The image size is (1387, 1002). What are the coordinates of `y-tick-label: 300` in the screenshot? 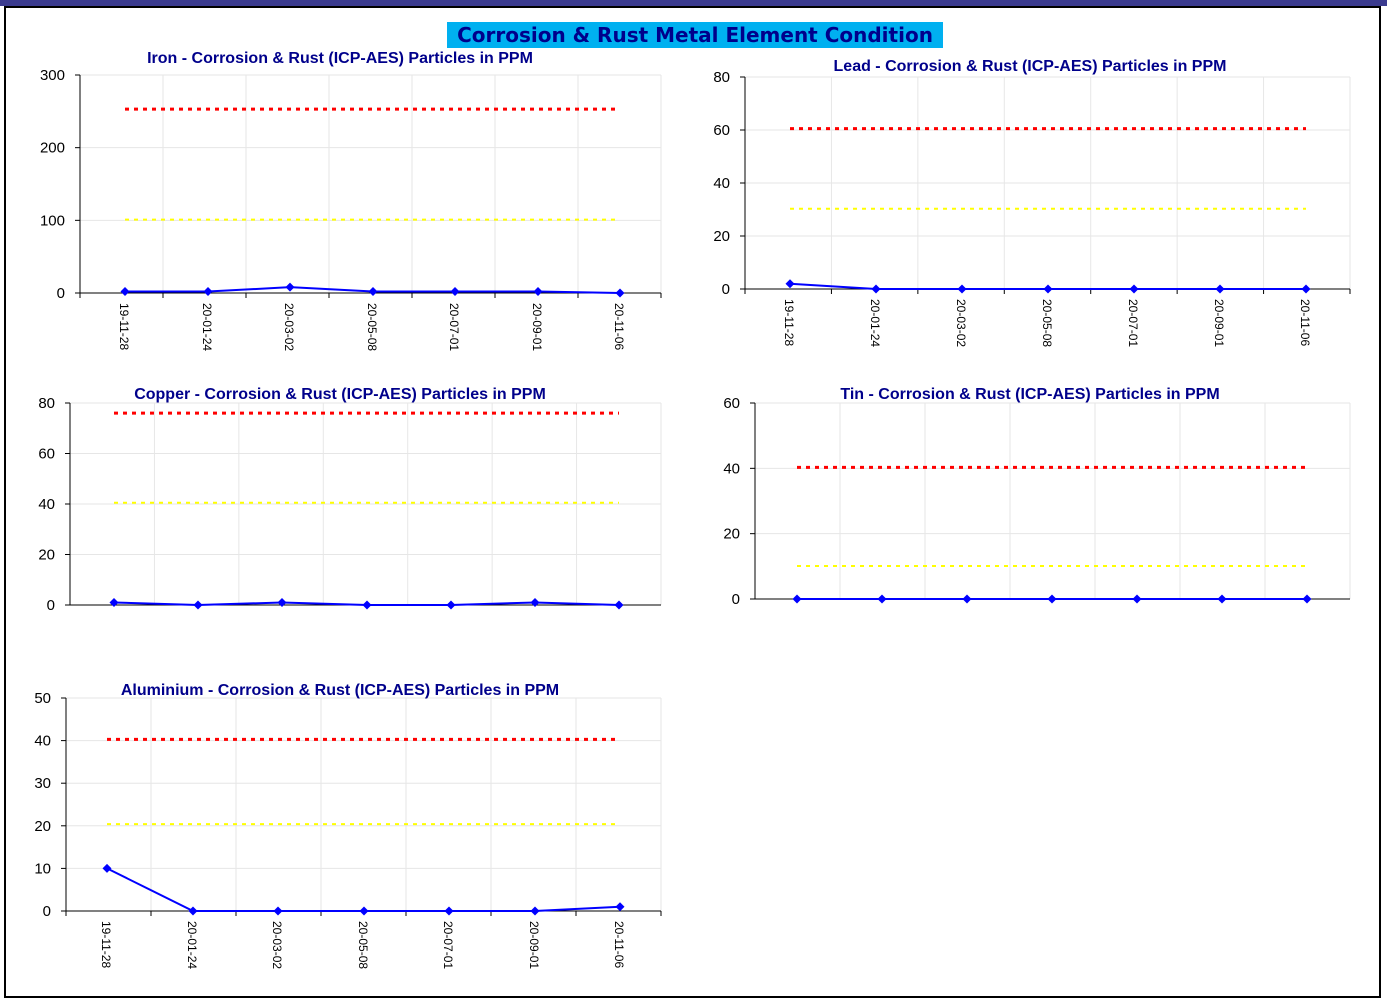 It's located at (52, 75).